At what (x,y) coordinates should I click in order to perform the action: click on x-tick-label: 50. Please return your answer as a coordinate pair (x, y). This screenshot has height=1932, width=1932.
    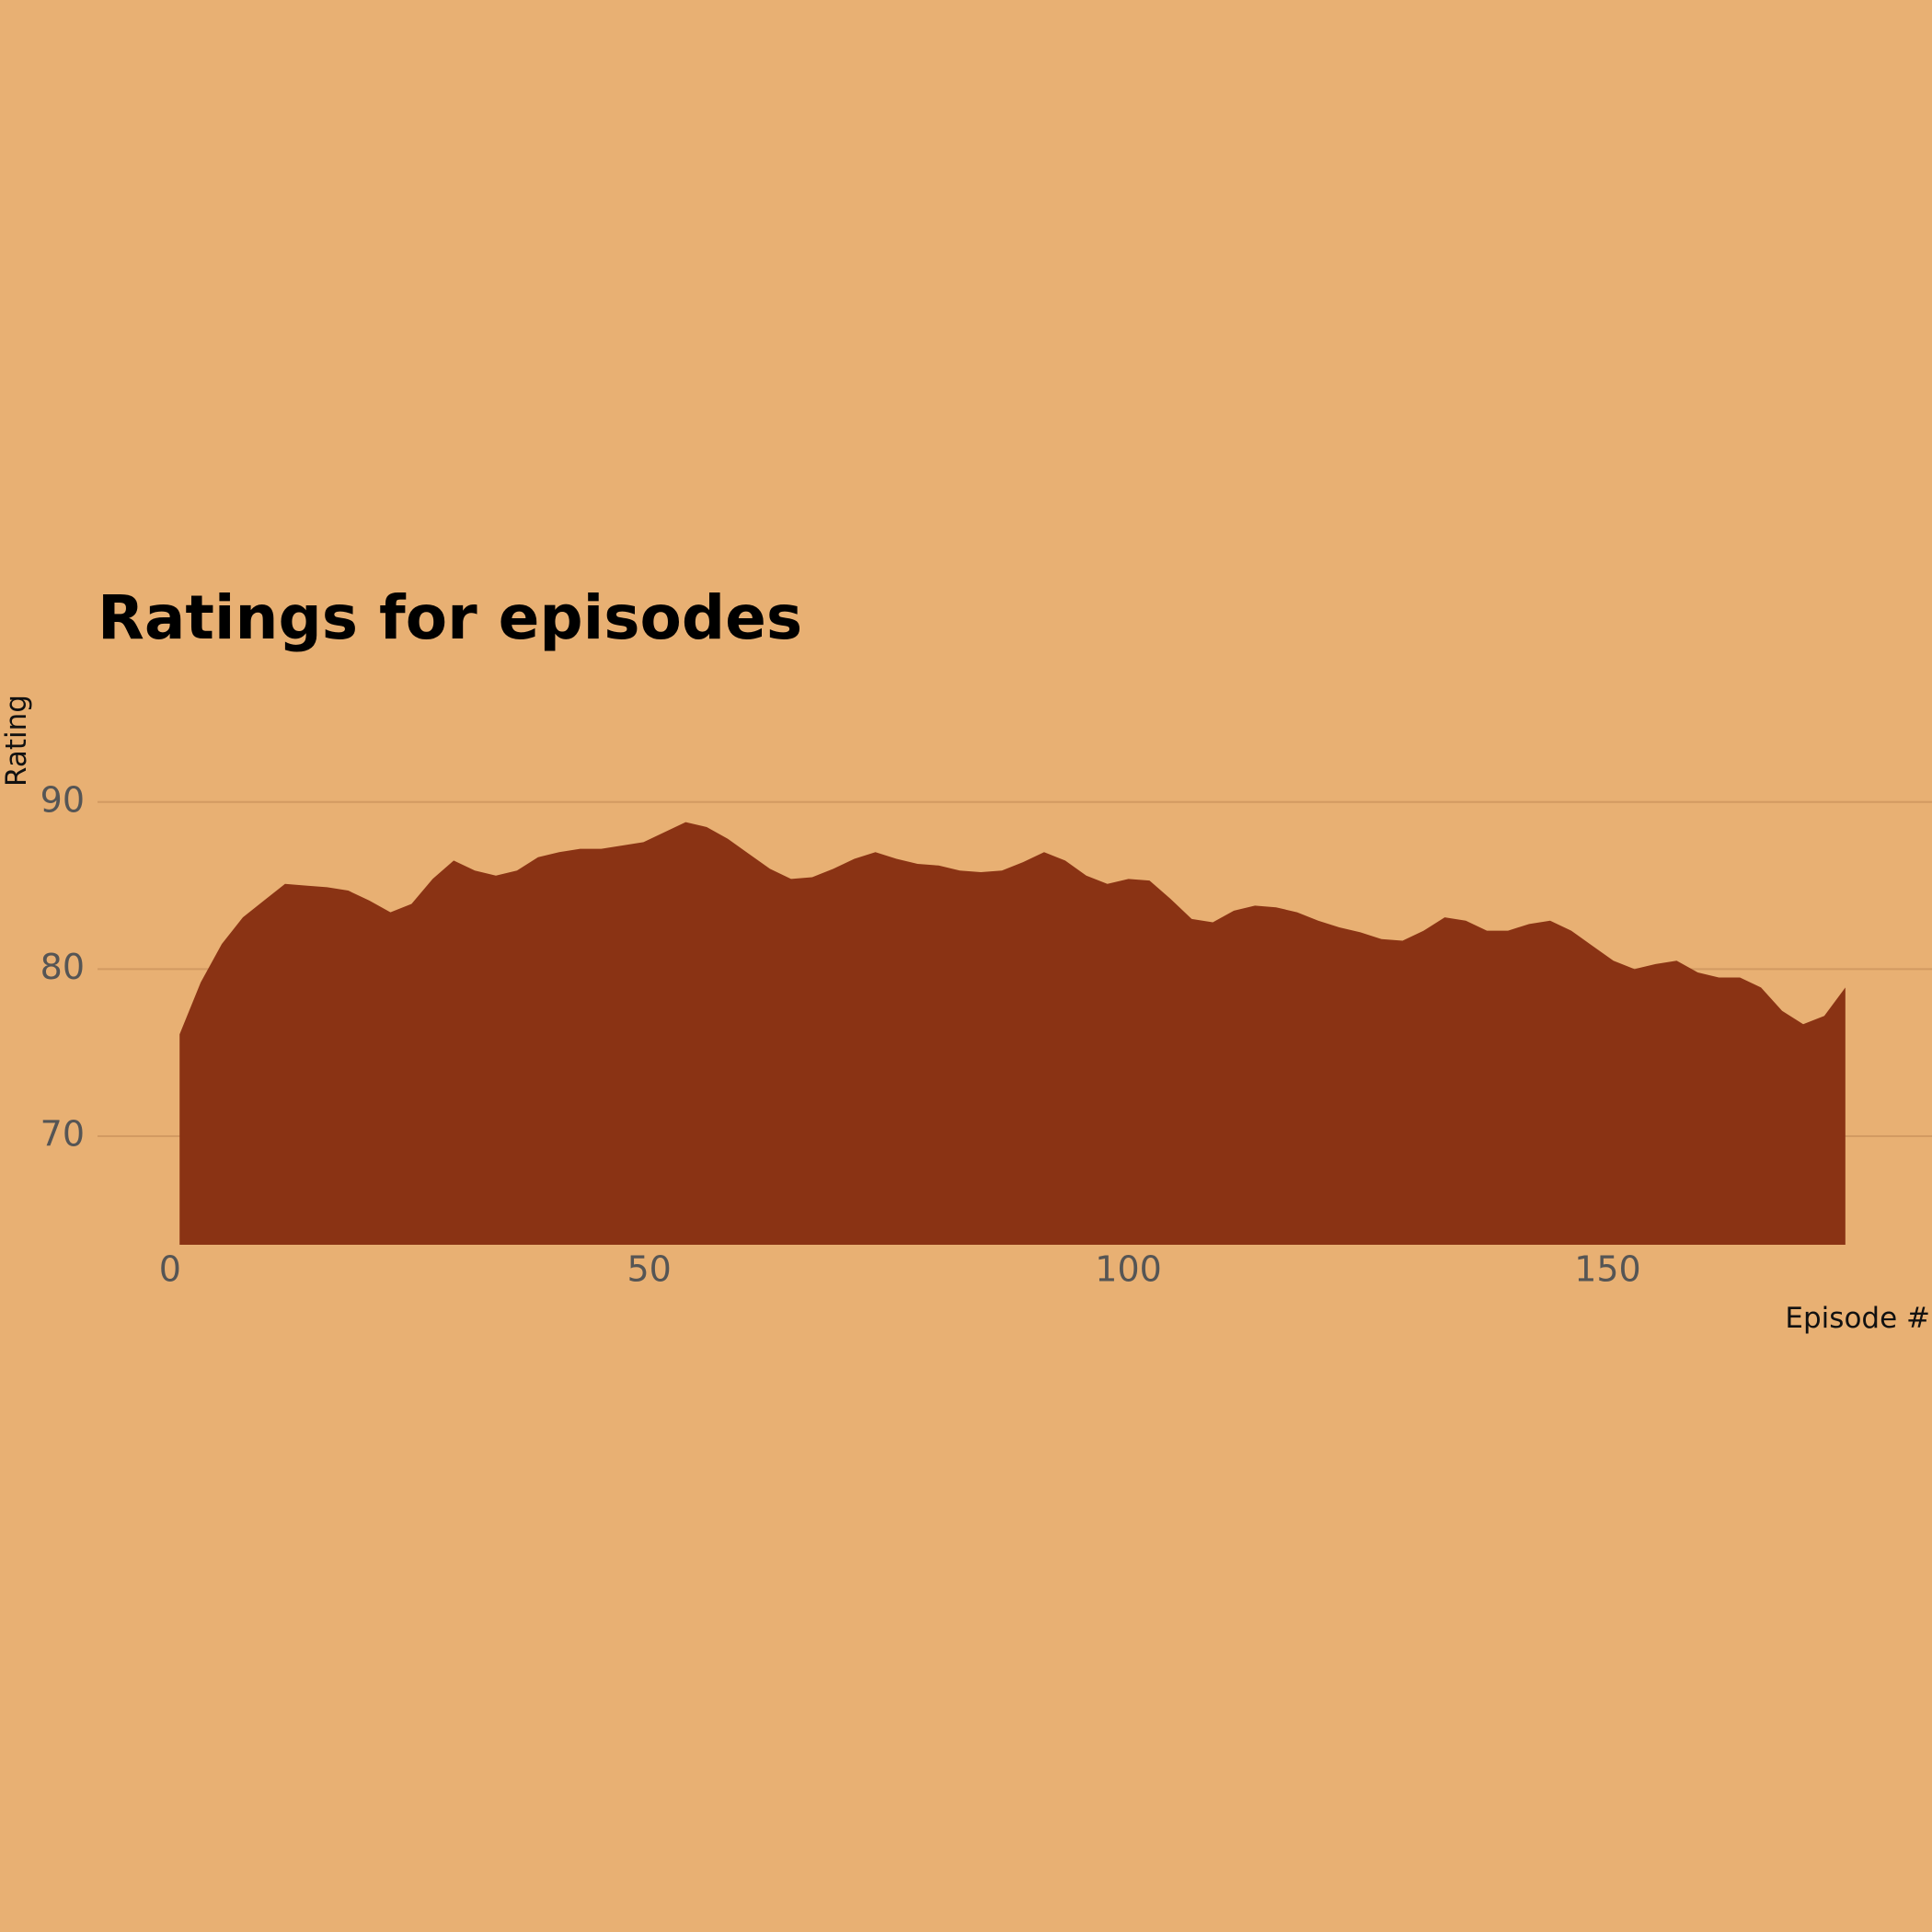
    Looking at the image, I should click on (649, 1269).